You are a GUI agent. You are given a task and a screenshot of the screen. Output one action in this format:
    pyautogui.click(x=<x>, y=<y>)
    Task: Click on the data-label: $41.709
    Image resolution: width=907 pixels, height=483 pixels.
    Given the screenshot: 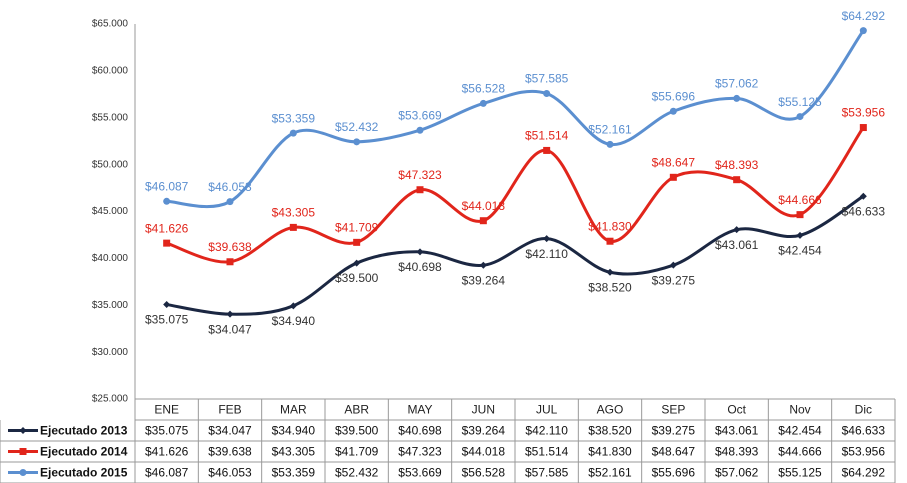 What is the action you would take?
    pyautogui.click(x=357, y=228)
    